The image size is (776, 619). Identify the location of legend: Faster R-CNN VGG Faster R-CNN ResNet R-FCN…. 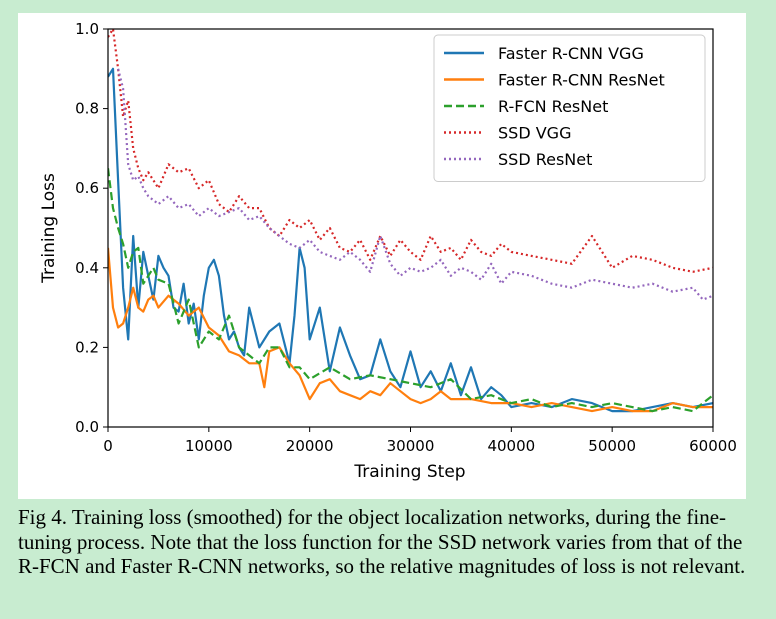
(569, 108).